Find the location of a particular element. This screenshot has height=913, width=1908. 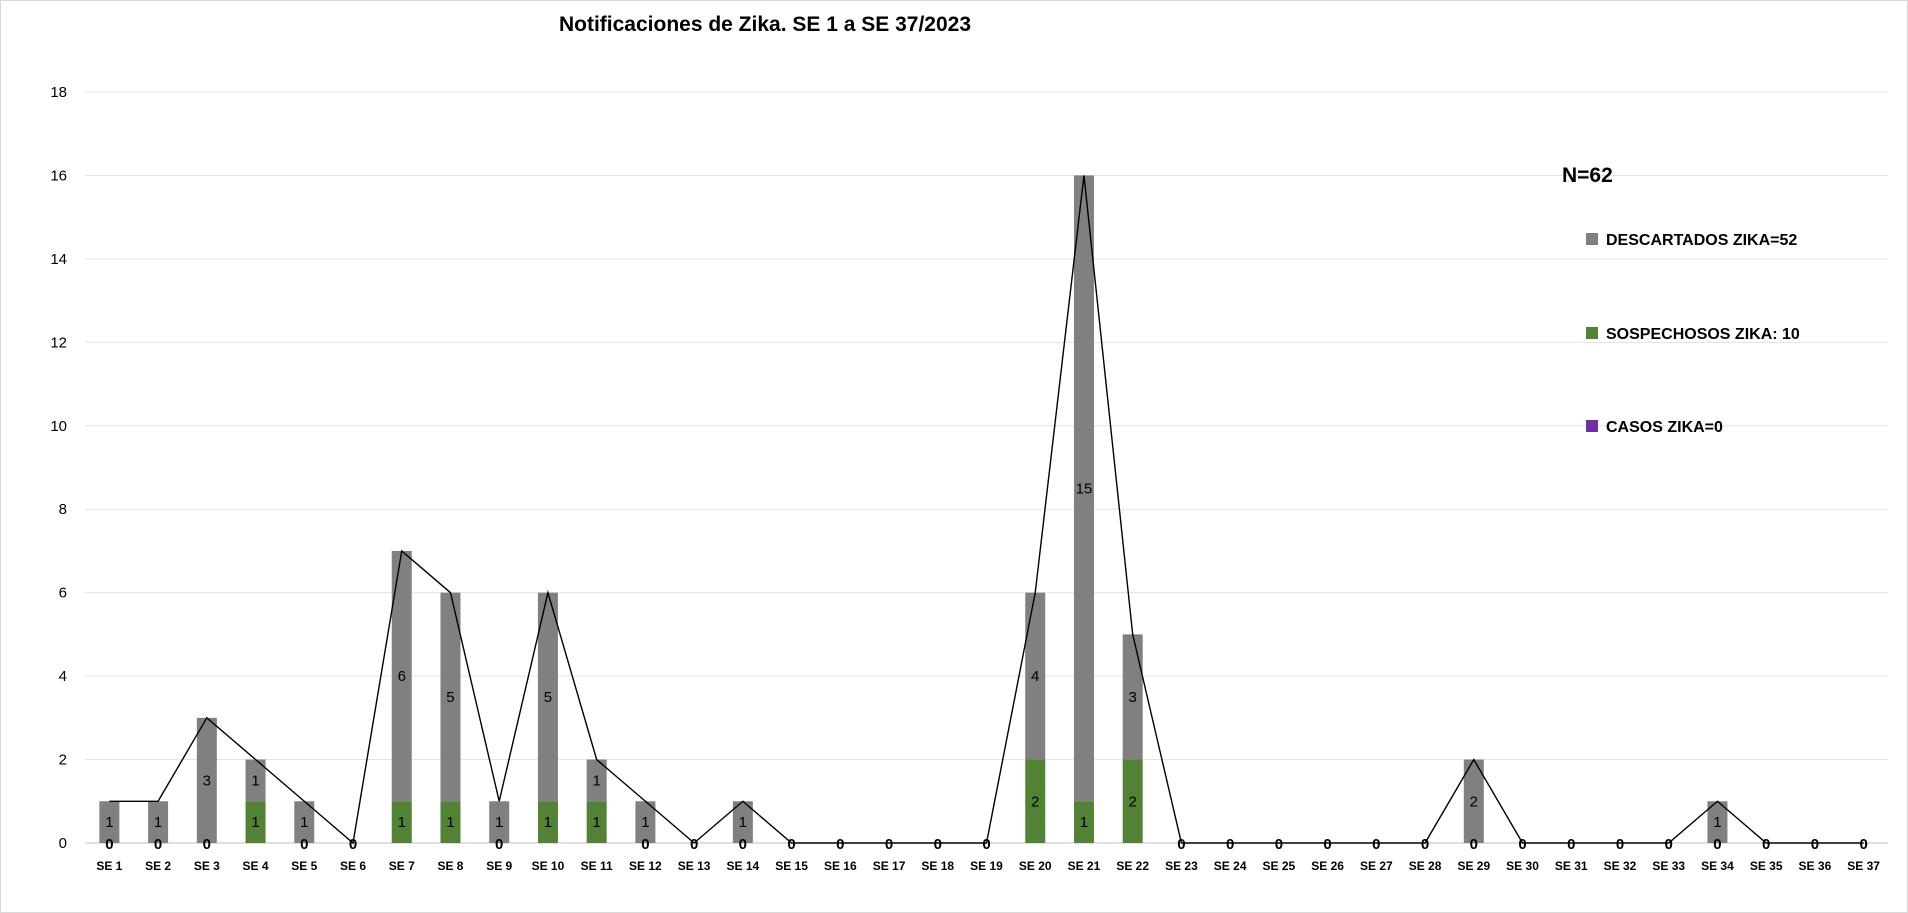

x-tick-label: SE 19 is located at coordinates (986, 866).